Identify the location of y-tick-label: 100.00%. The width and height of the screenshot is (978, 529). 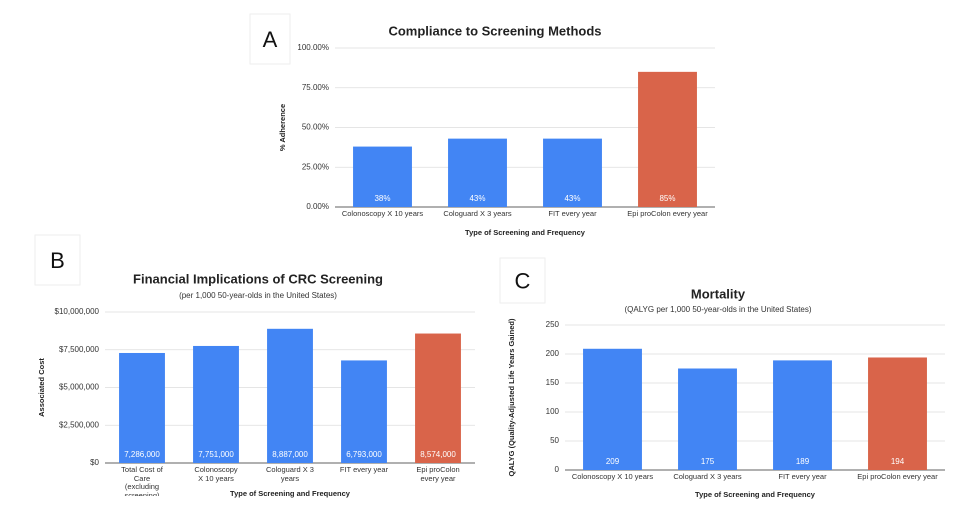
(313, 47).